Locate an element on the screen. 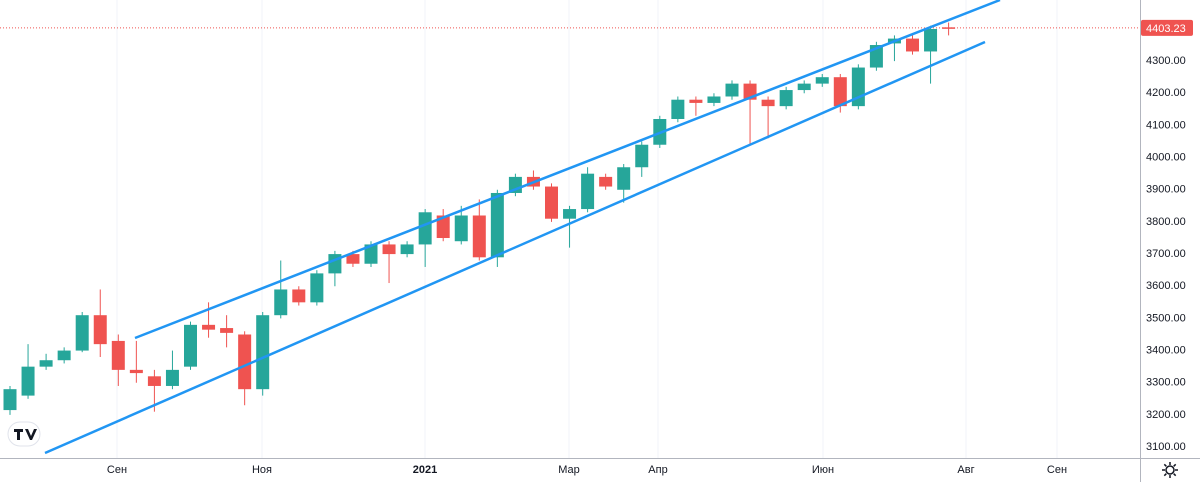 The height and width of the screenshot is (482, 1200). y-tick-label: 4000.00 is located at coordinates (1166, 158).